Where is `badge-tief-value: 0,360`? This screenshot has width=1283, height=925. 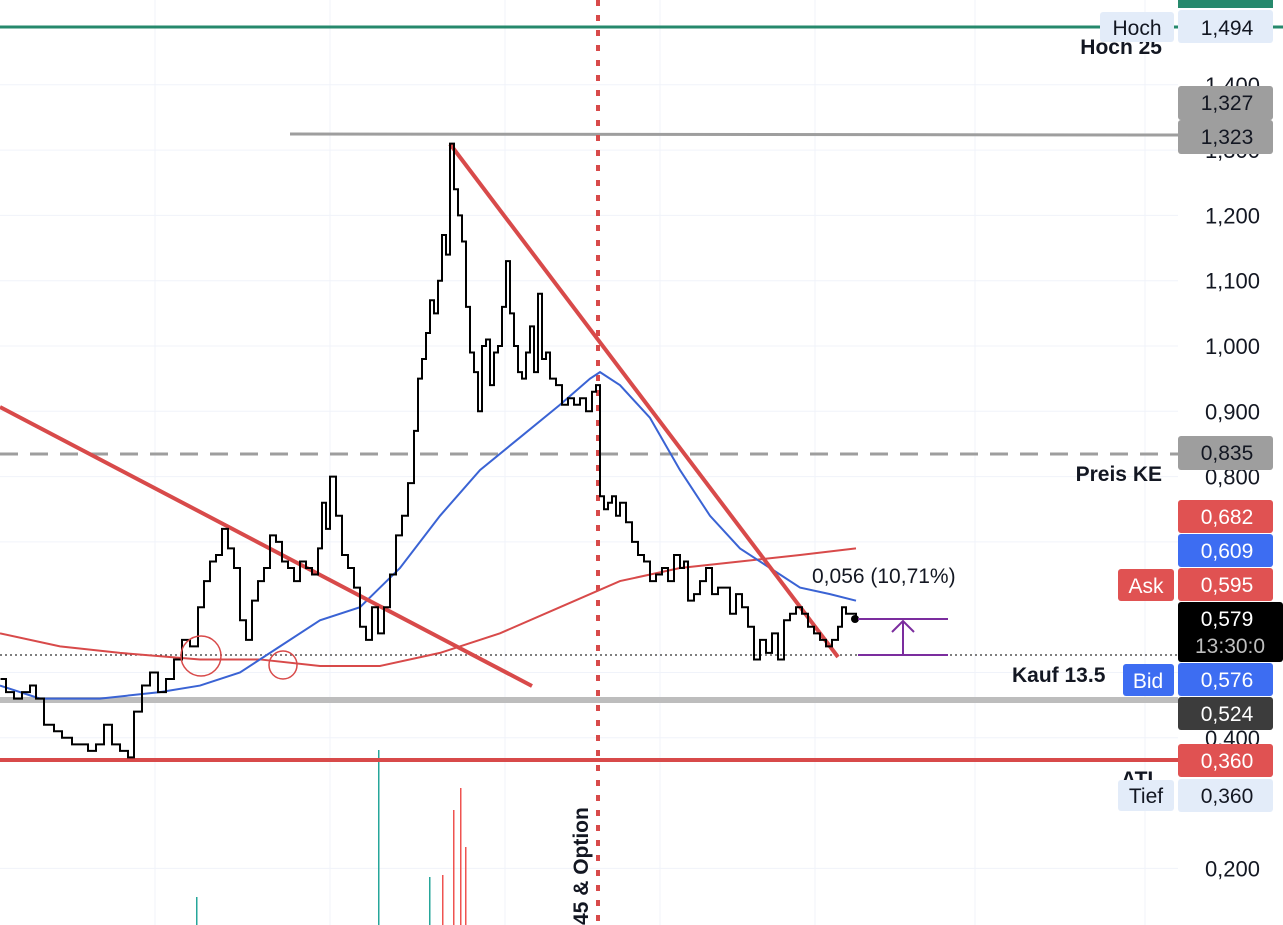 badge-tief-value: 0,360 is located at coordinates (1225, 795).